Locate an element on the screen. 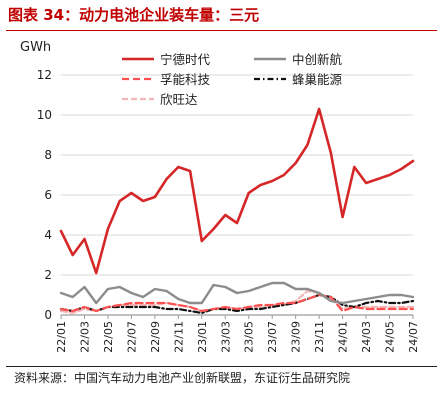 This screenshot has width=443, height=407. legend-label: 中创新航 is located at coordinates (317, 59).